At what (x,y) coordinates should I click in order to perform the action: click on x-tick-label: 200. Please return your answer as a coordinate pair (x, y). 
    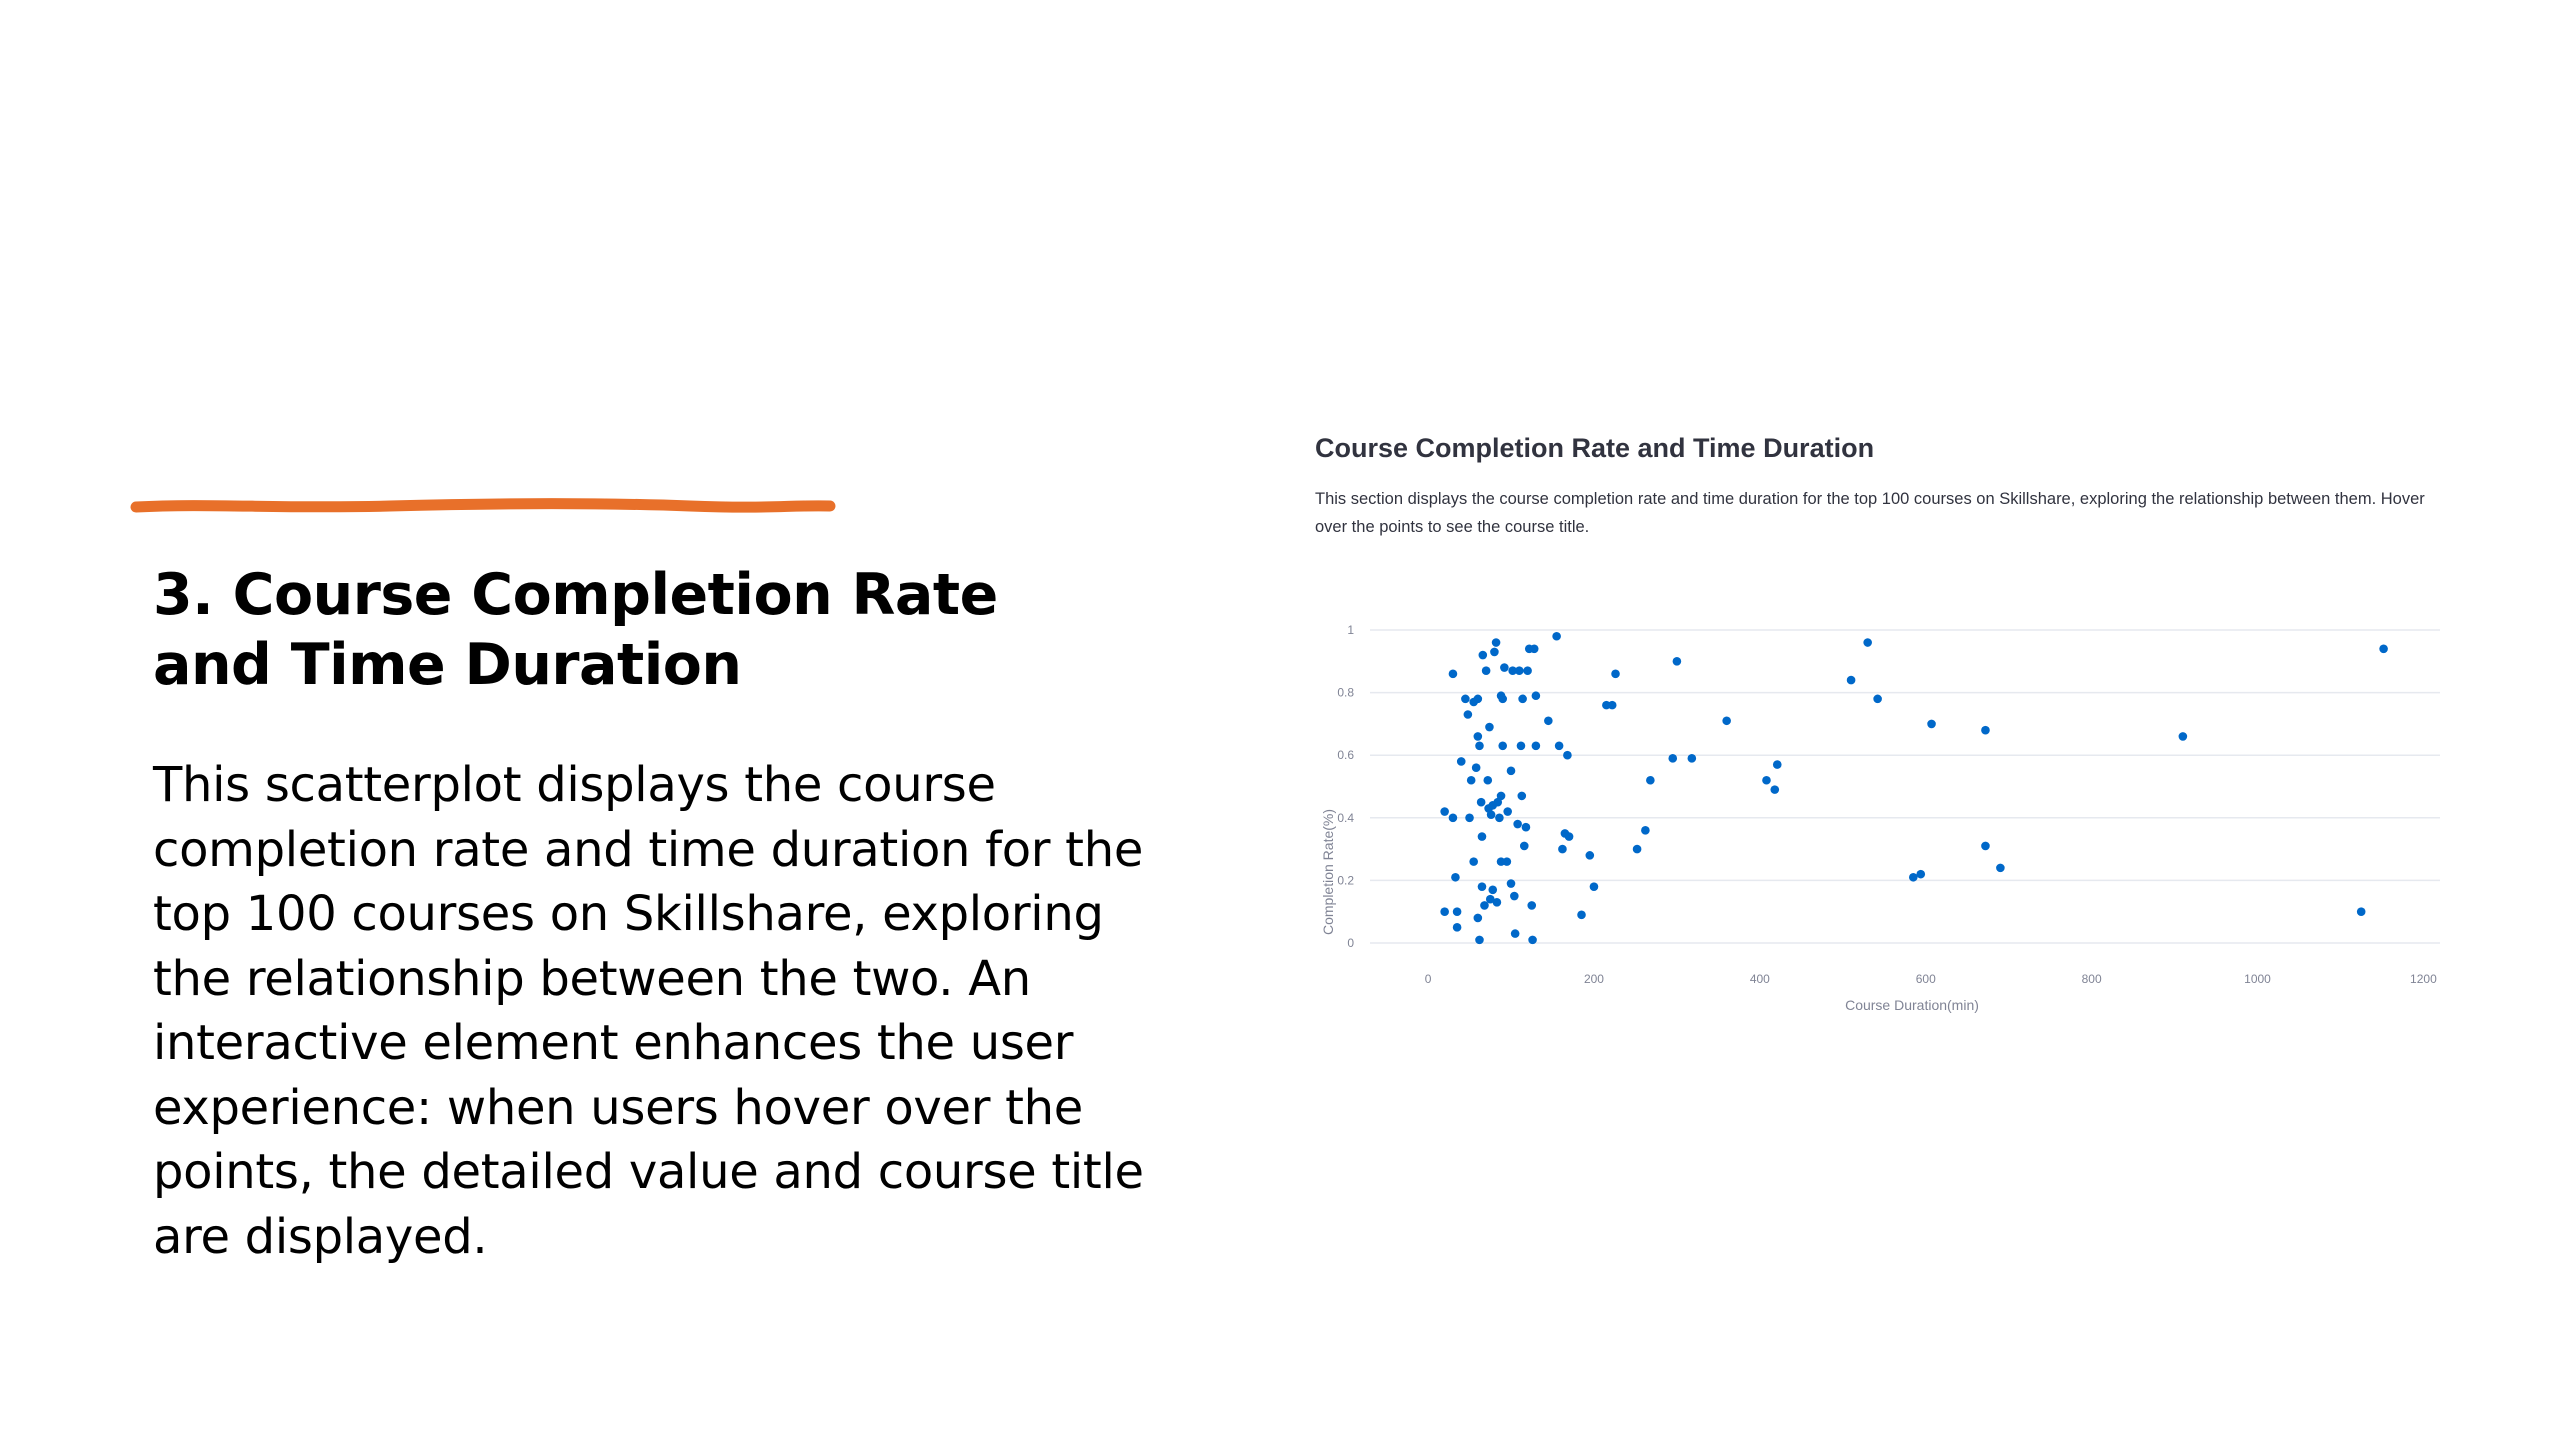
    Looking at the image, I should click on (1594, 979).